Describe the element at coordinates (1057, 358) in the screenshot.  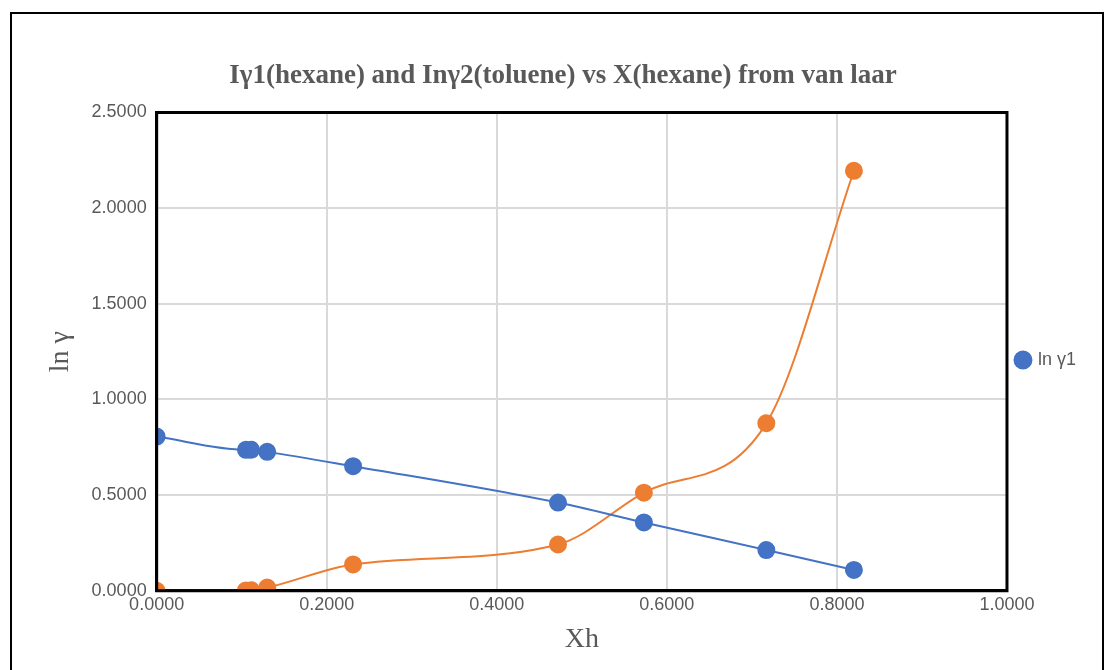
I see `legend-label: ln γ1` at that location.